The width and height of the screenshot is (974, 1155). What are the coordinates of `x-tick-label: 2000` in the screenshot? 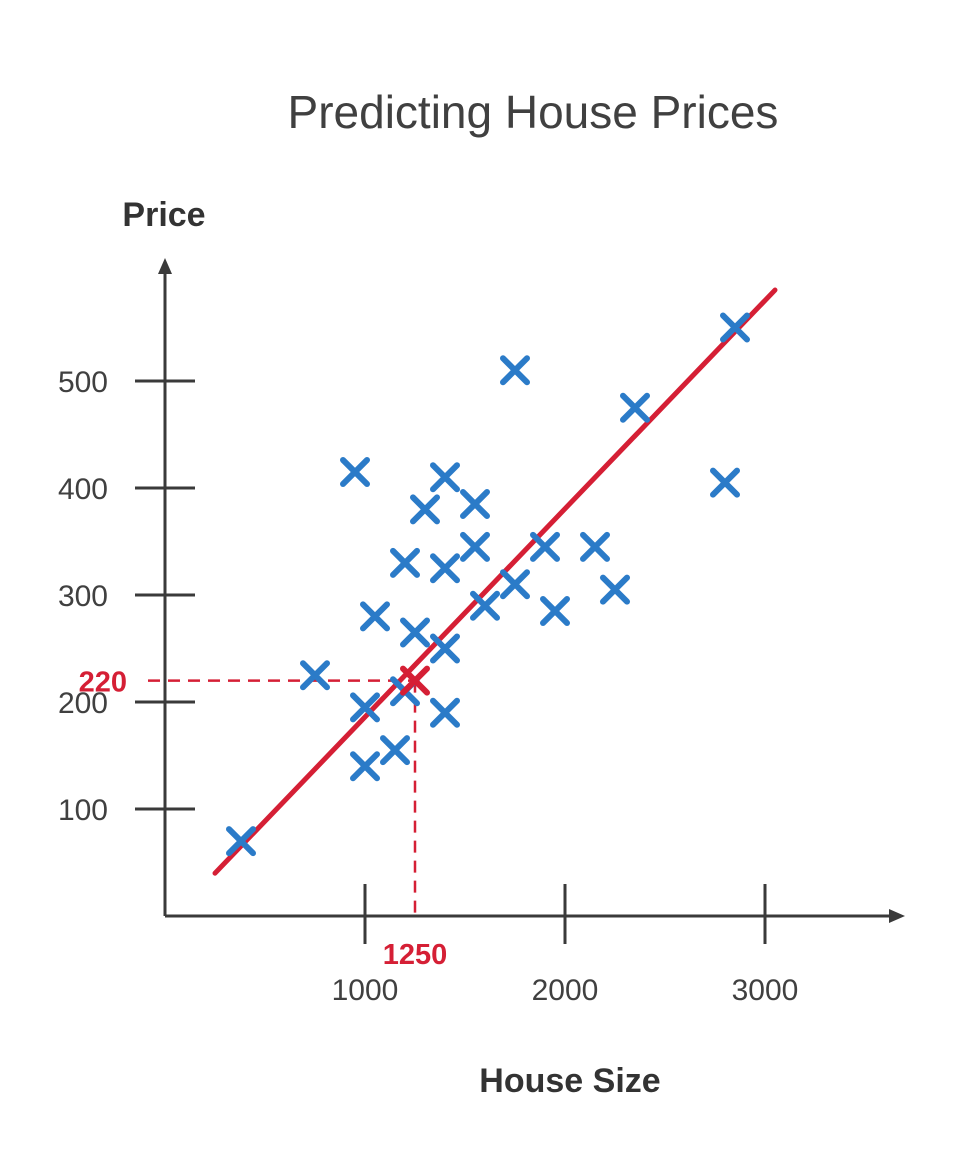 It's located at (565, 990).